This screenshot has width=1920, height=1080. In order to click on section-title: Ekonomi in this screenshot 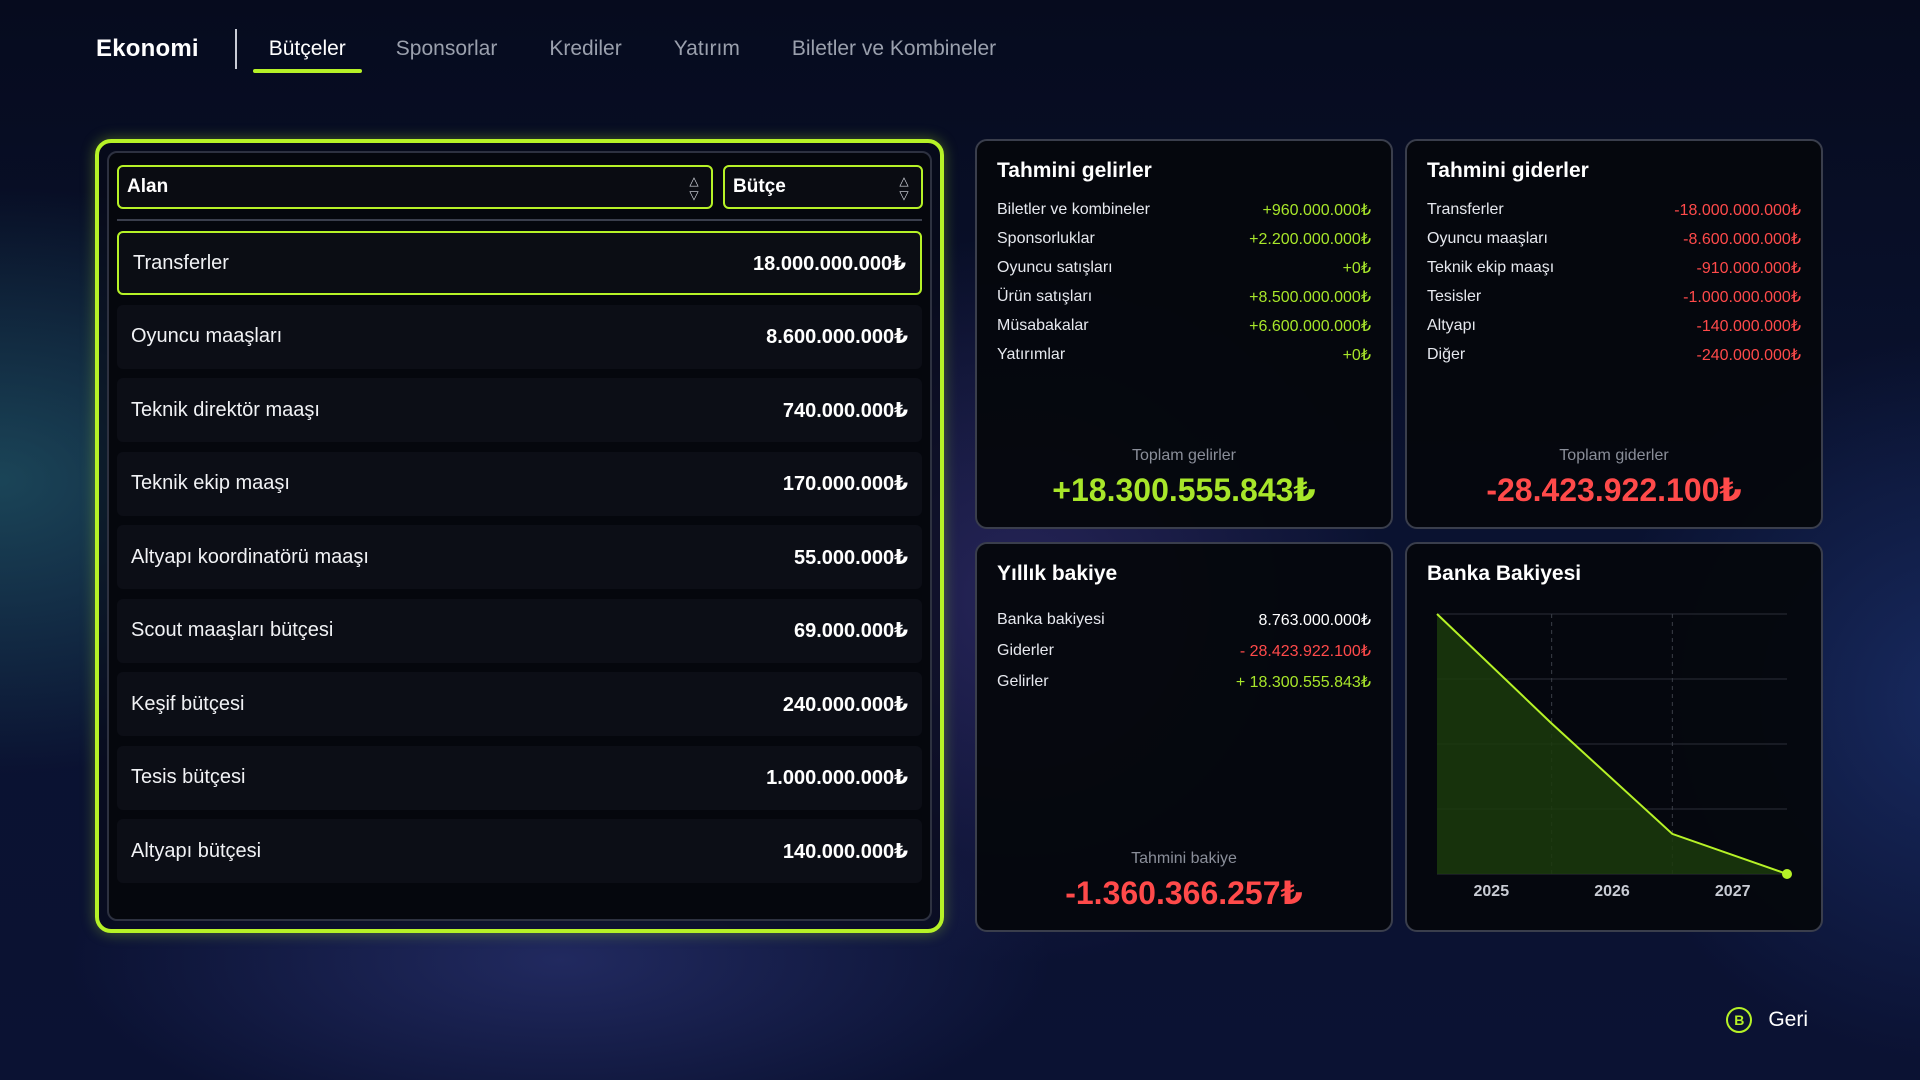, I will do `click(147, 48)`.